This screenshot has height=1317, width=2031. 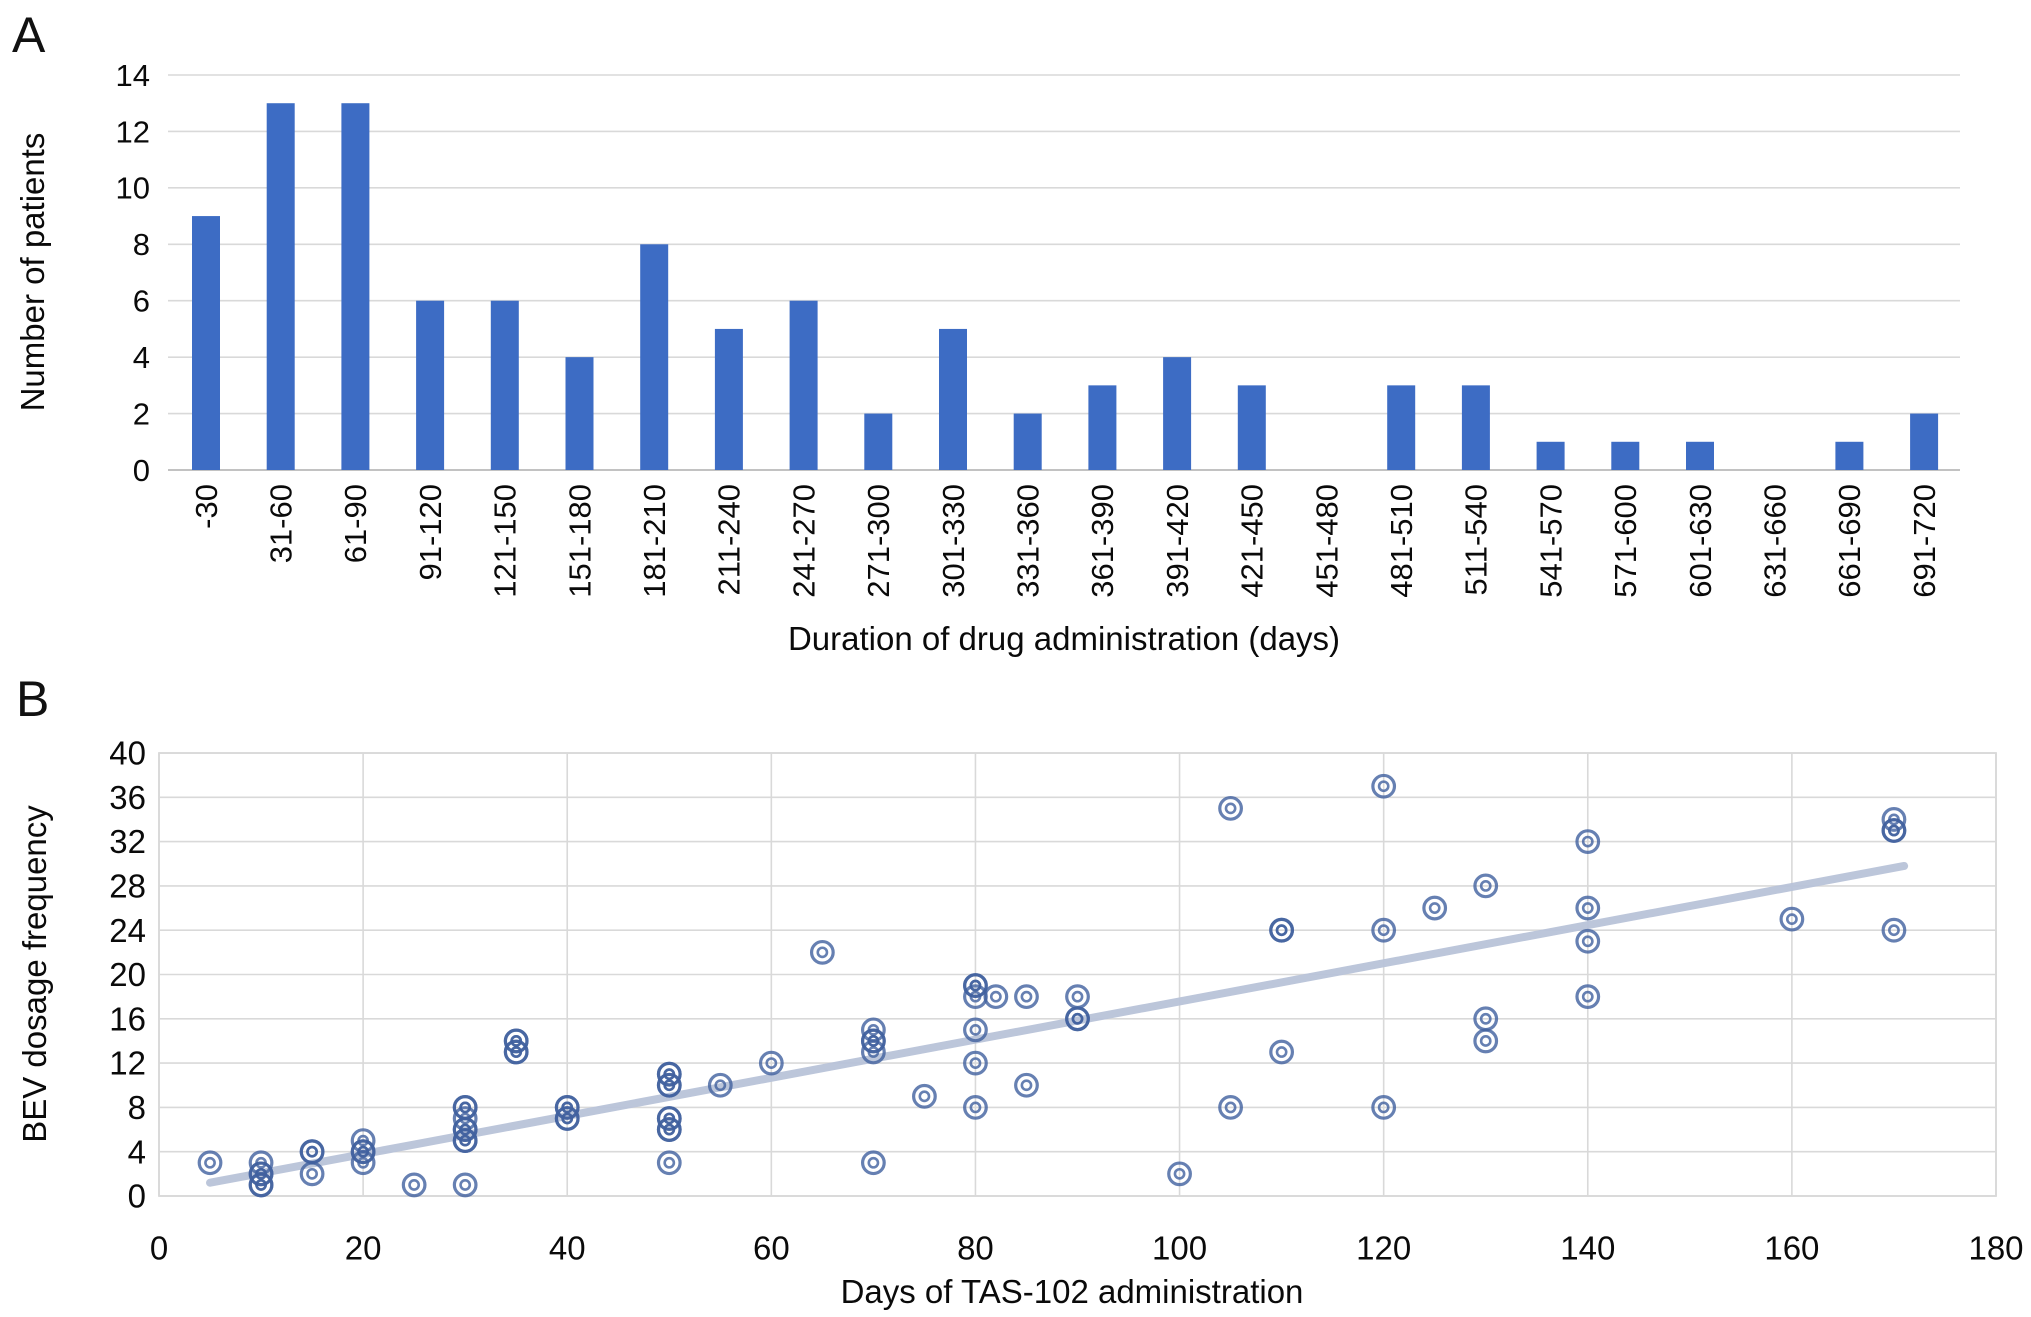 What do you see at coordinates (1791, 1248) in the screenshot?
I see `x-tick-label: 160` at bounding box center [1791, 1248].